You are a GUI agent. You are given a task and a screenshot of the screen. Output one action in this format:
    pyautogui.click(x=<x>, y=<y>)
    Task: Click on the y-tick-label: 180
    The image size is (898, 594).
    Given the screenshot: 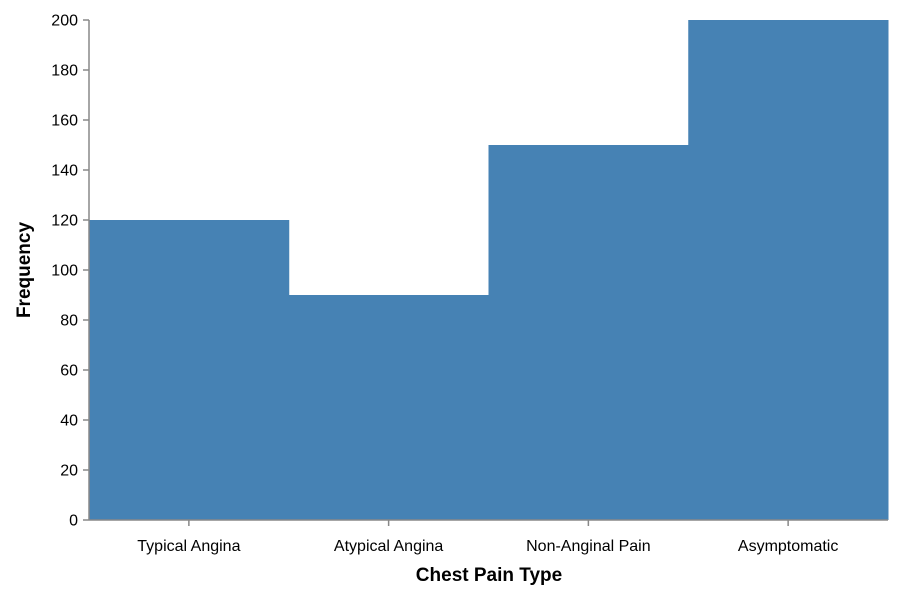 What is the action you would take?
    pyautogui.click(x=64, y=71)
    